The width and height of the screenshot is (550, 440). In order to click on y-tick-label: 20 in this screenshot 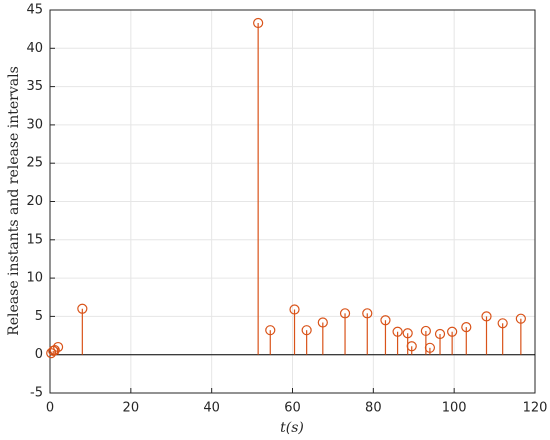, I will do `click(34, 201)`.